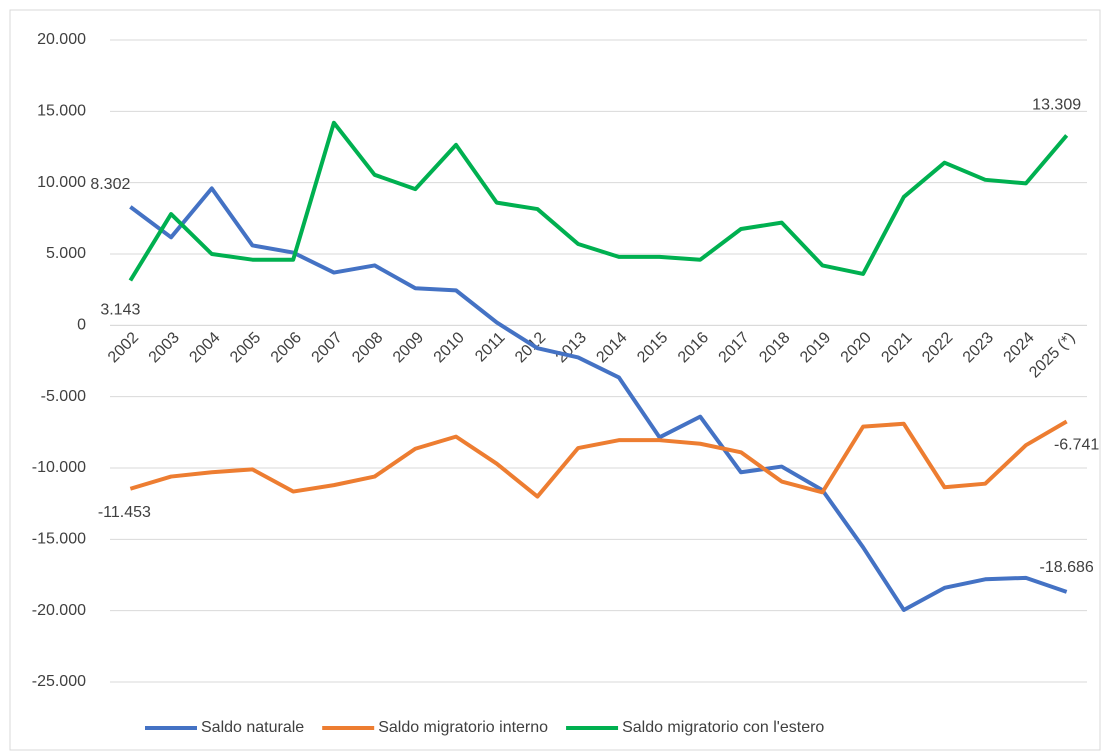  I want to click on y-tick-label: -15.000, so click(59, 539).